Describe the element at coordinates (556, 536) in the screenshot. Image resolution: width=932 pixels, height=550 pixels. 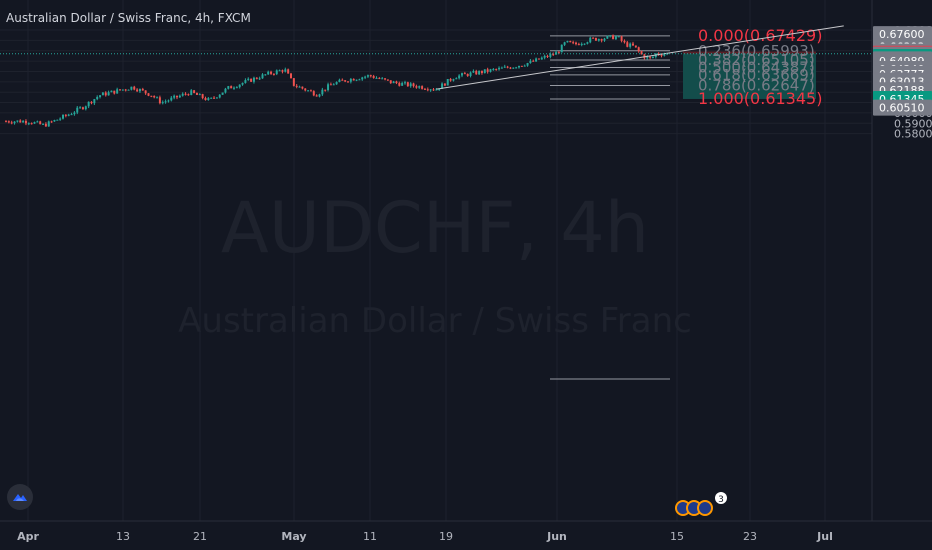
I see `time-tick-label: Jun` at that location.